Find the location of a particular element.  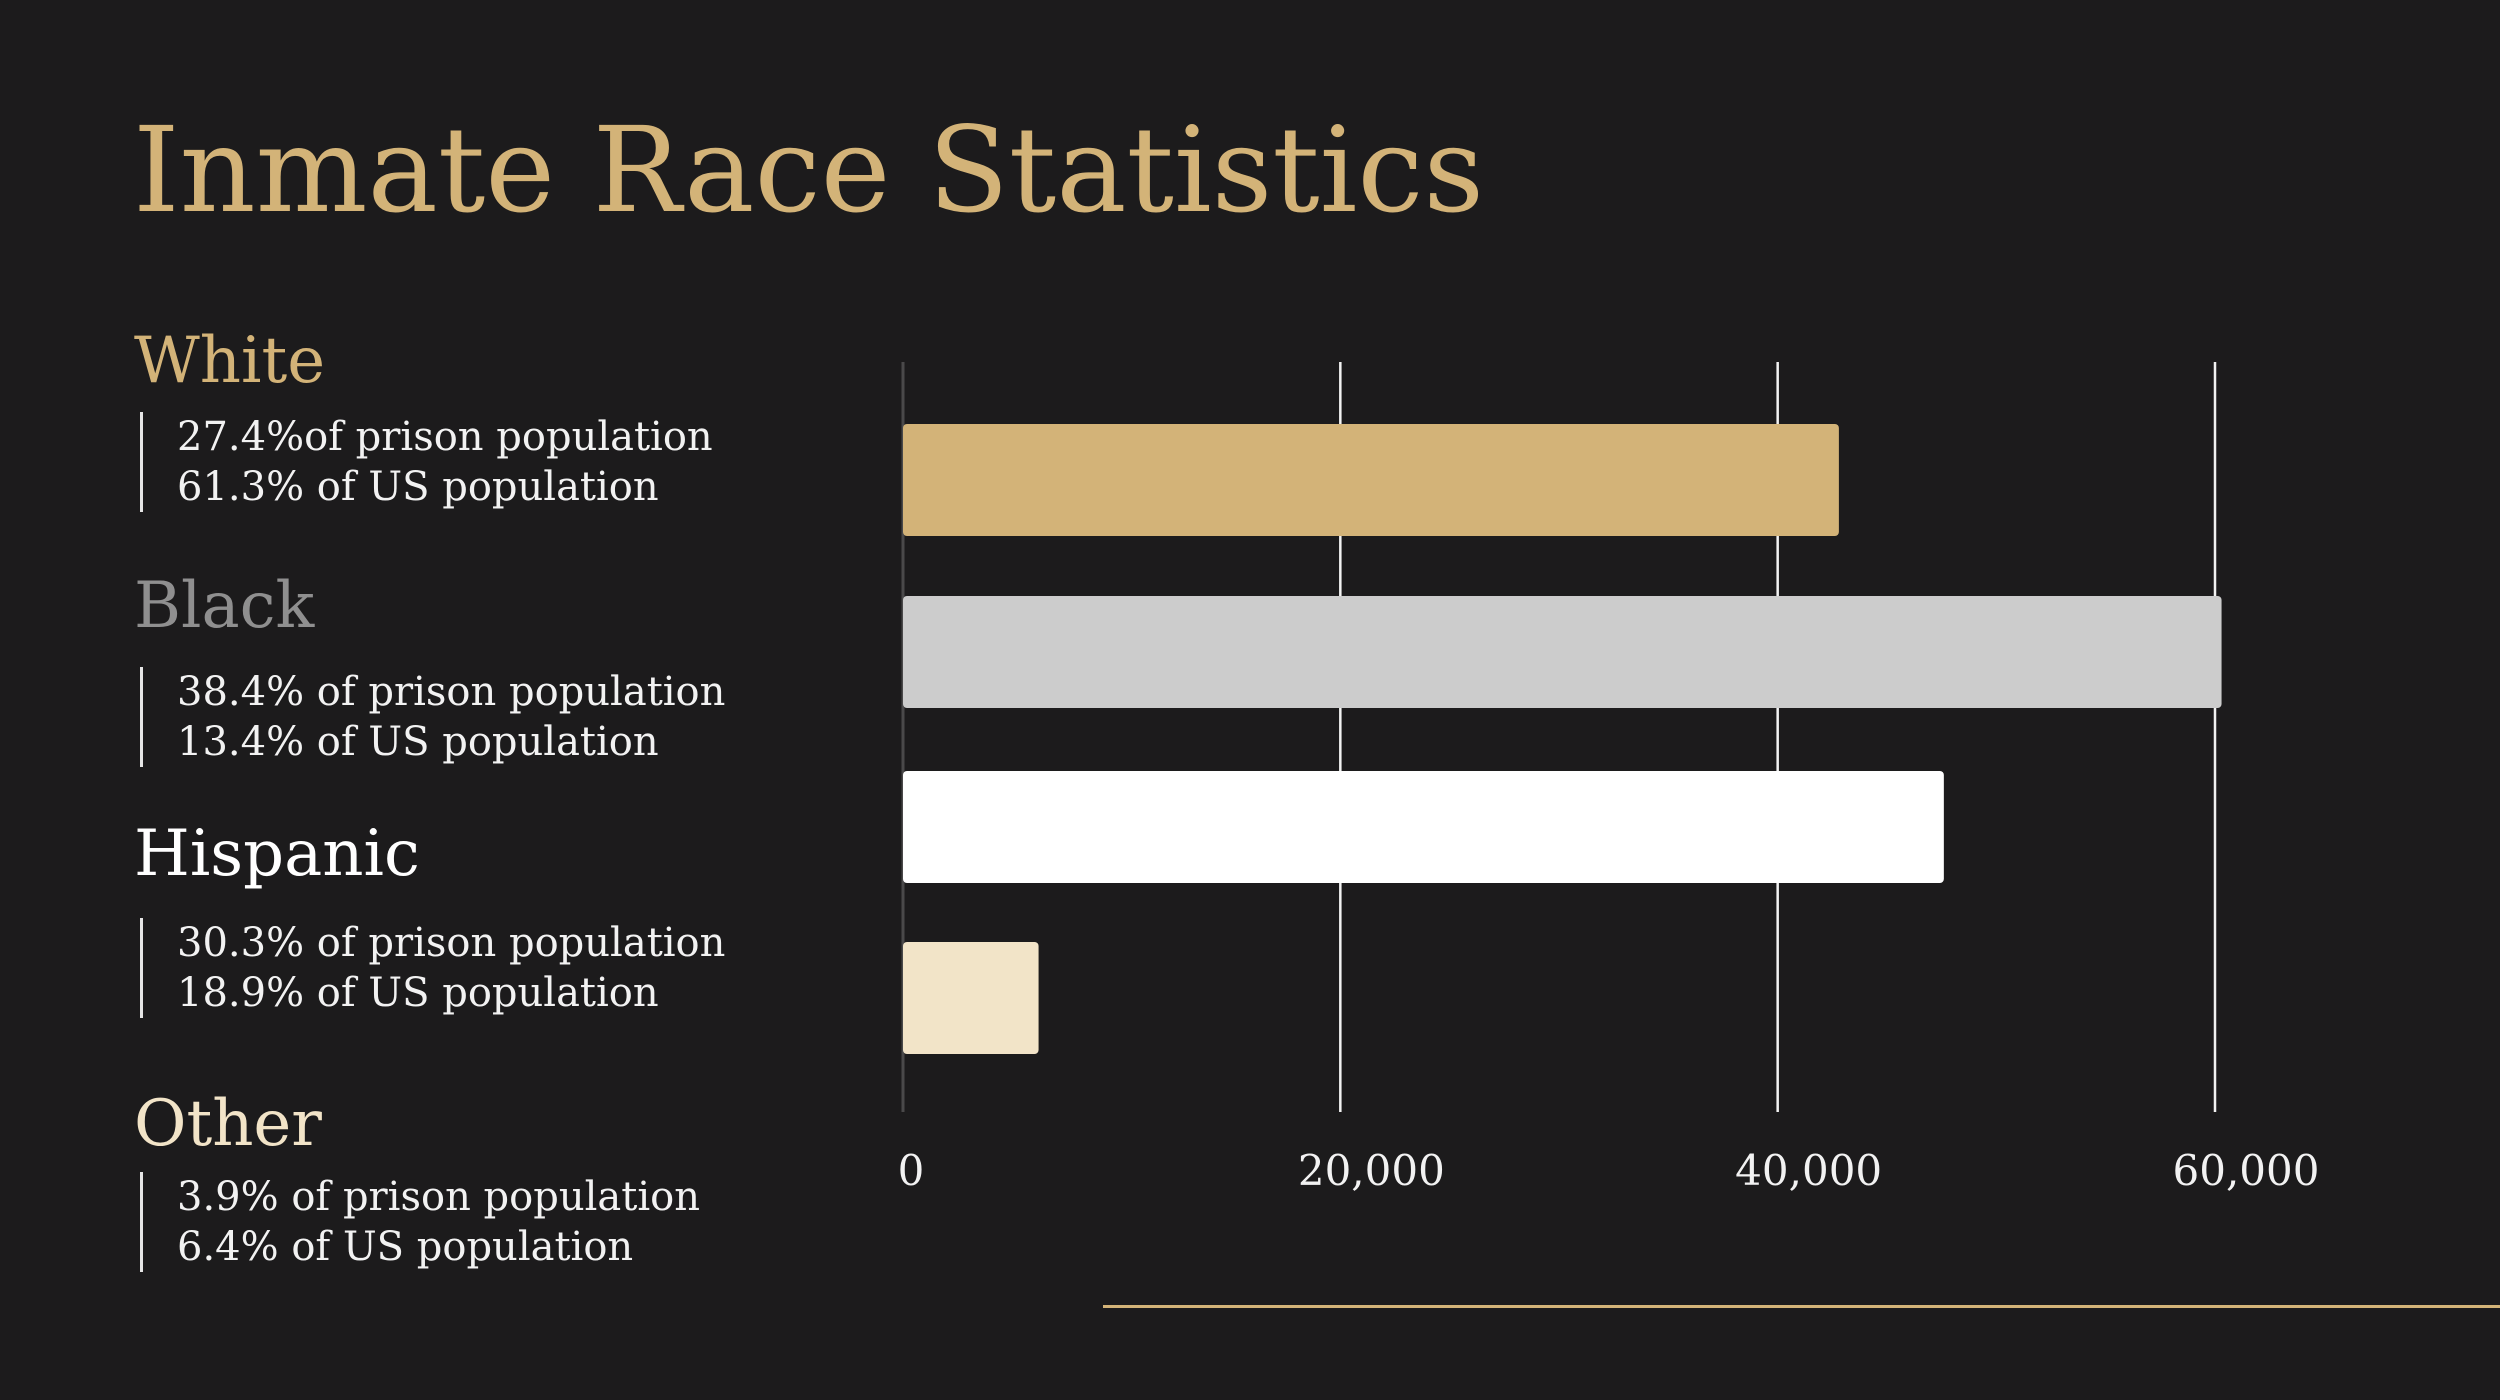

x-tick-label: 60,000 is located at coordinates (2246, 1170).